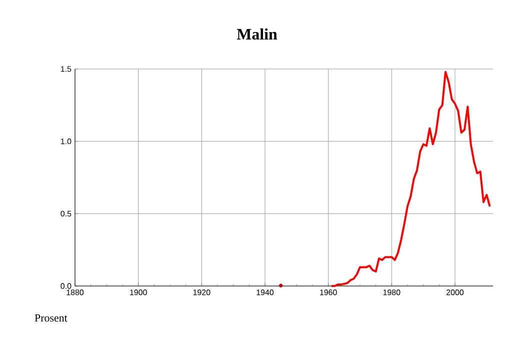 This screenshot has height=343, width=514. What do you see at coordinates (51, 318) in the screenshot?
I see `y-axis-title: Prosent` at bounding box center [51, 318].